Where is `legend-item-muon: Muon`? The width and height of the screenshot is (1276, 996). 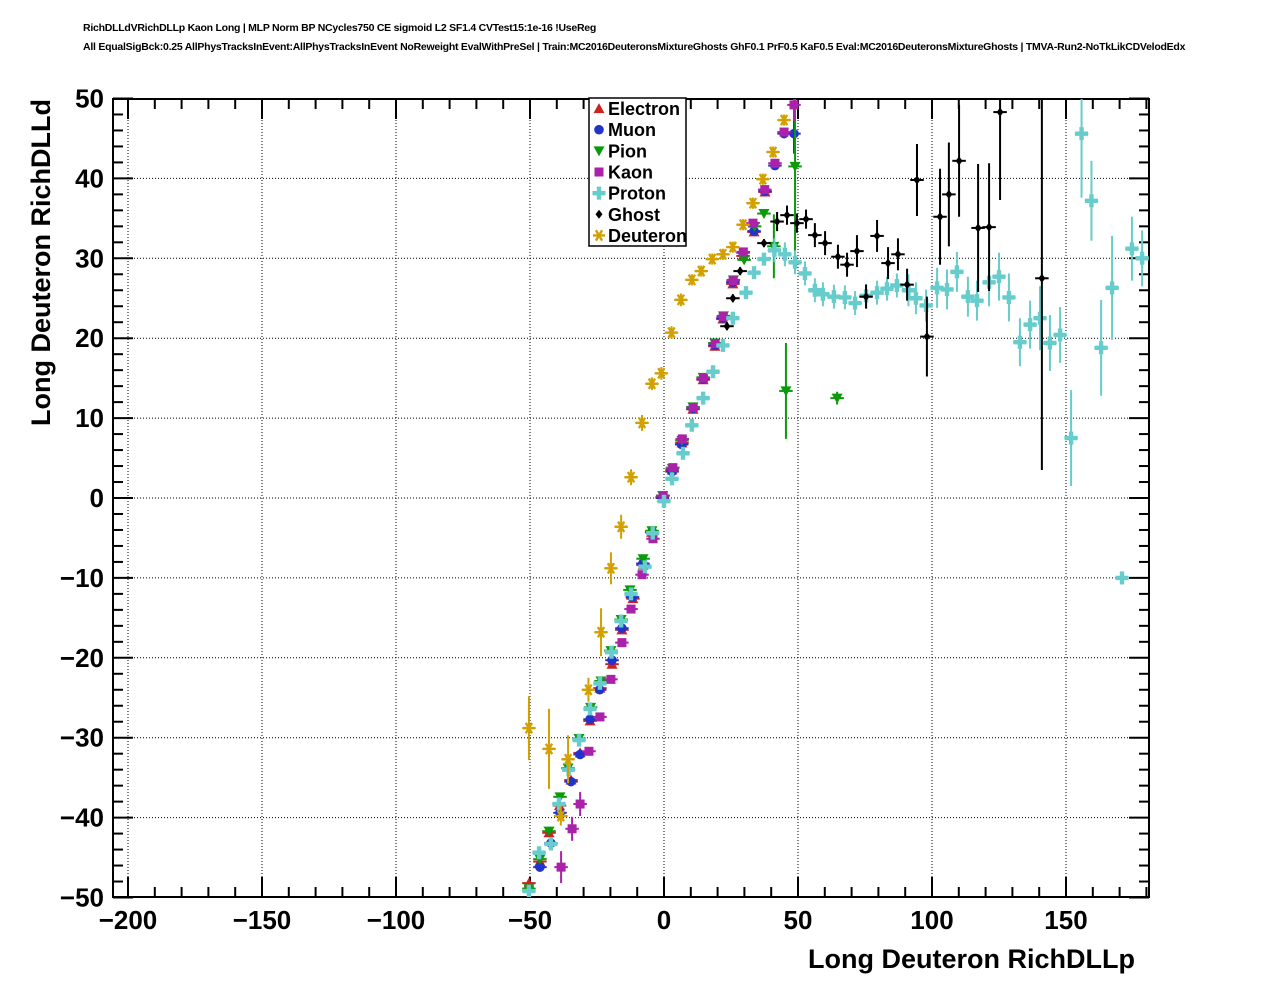 legend-item-muon: Muon is located at coordinates (625, 130).